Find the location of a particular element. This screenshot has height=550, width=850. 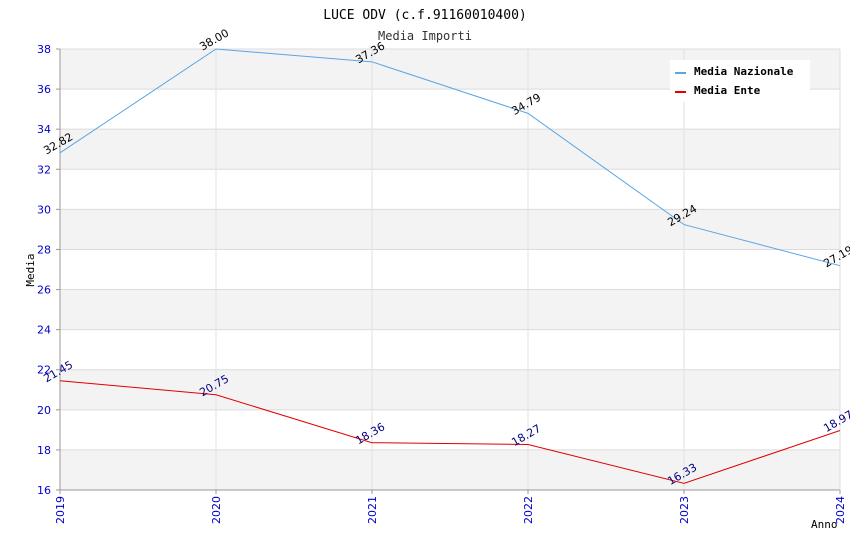

data-label-media-ente: 18.97 is located at coordinates (835, 421).